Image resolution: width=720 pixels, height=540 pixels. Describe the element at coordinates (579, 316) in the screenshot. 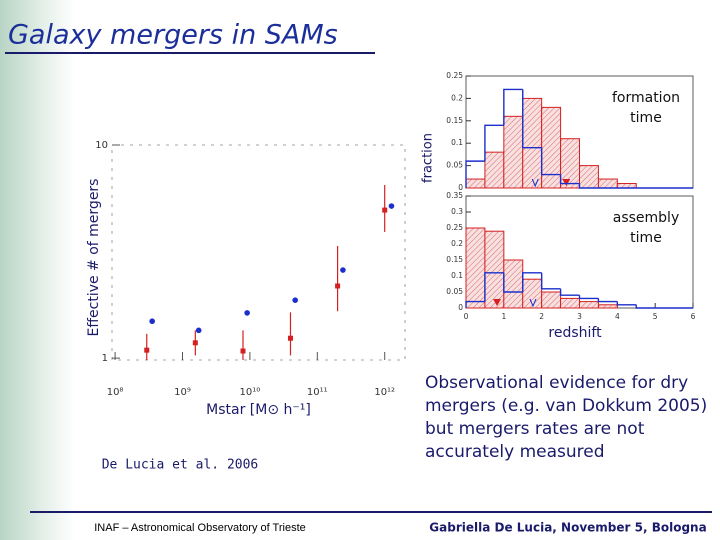

I see `x-tick-label: 3` at that location.